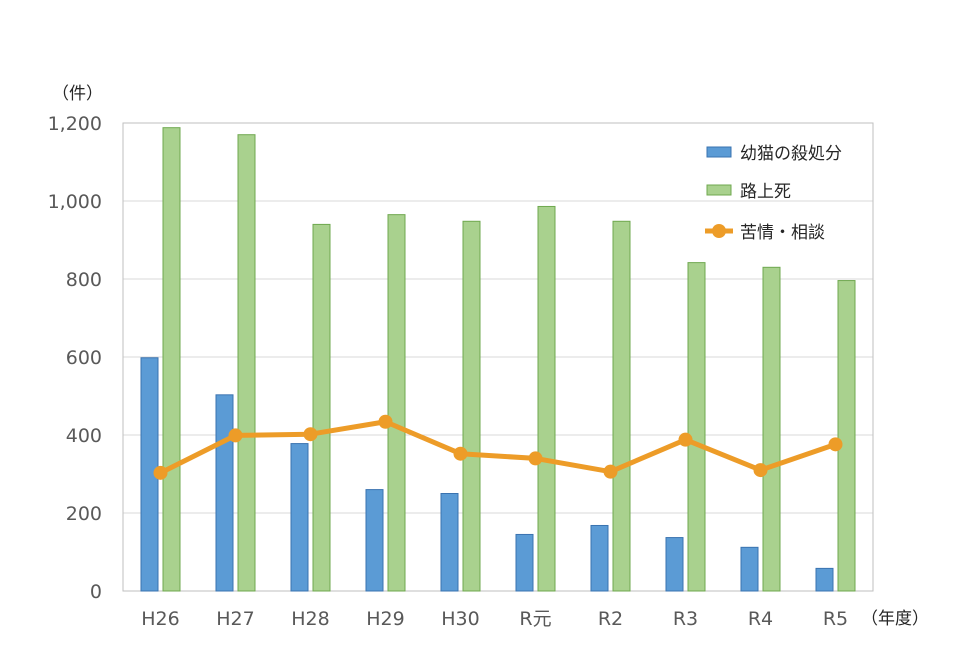 This screenshot has height=664, width=953. Describe the element at coordinates (75, 124) in the screenshot. I see `y-tick-label: 1,200` at that location.